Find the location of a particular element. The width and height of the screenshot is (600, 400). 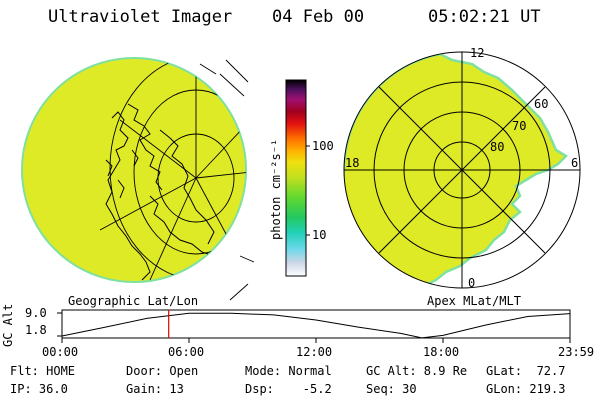

altitude-line is located at coordinates (316, 325).